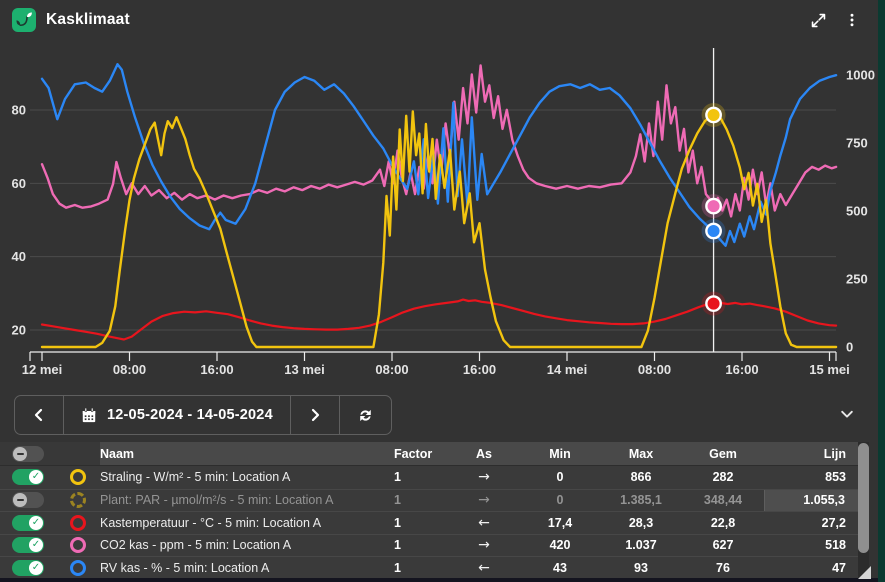 The height and width of the screenshot is (582, 885). I want to click on menu-kebab-button, so click(852, 20).